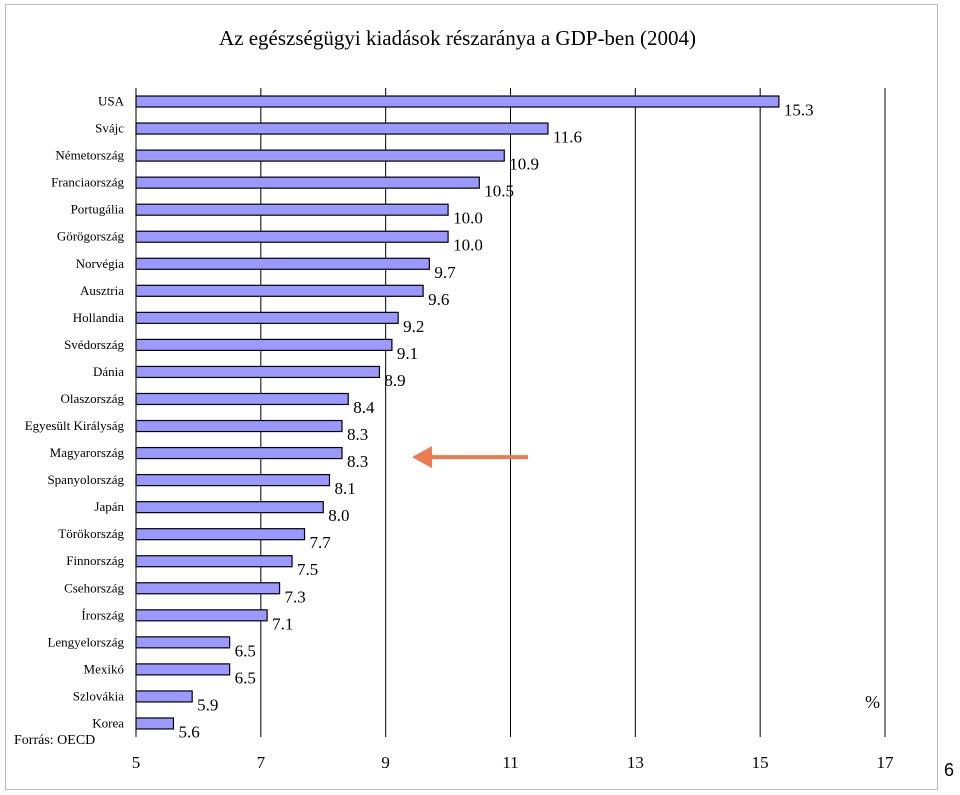 This screenshot has height=795, width=960. I want to click on x-tick-label: 17, so click(886, 762).